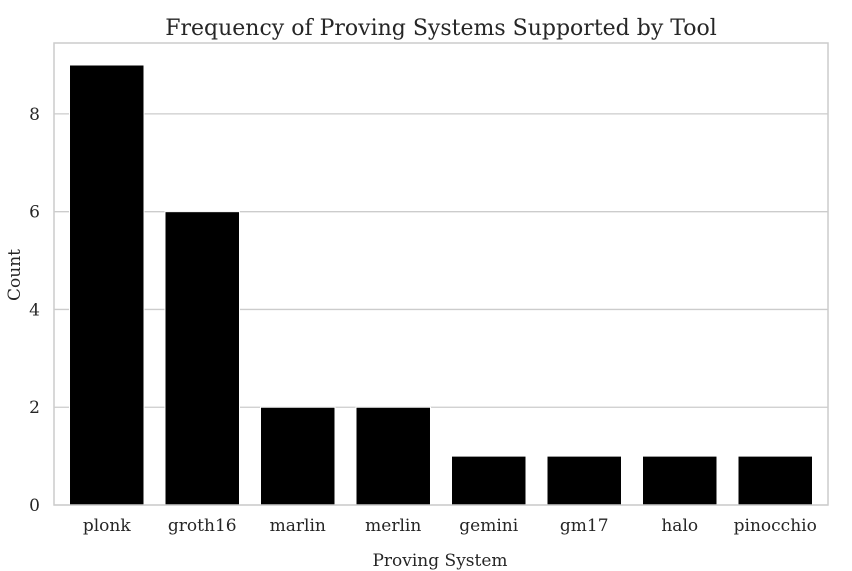  What do you see at coordinates (34, 213) in the screenshot?
I see `y-tick-label: 6` at bounding box center [34, 213].